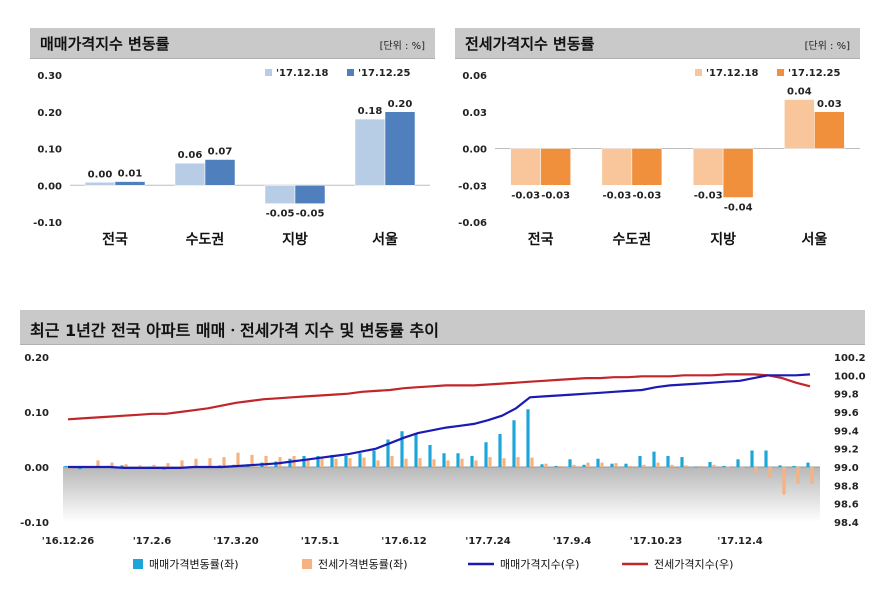 The width and height of the screenshot is (893, 593). What do you see at coordinates (657, 43) in the screenshot?
I see `jeonse-panel-header: 전세가격지수 변동률 [단위 : %]` at bounding box center [657, 43].